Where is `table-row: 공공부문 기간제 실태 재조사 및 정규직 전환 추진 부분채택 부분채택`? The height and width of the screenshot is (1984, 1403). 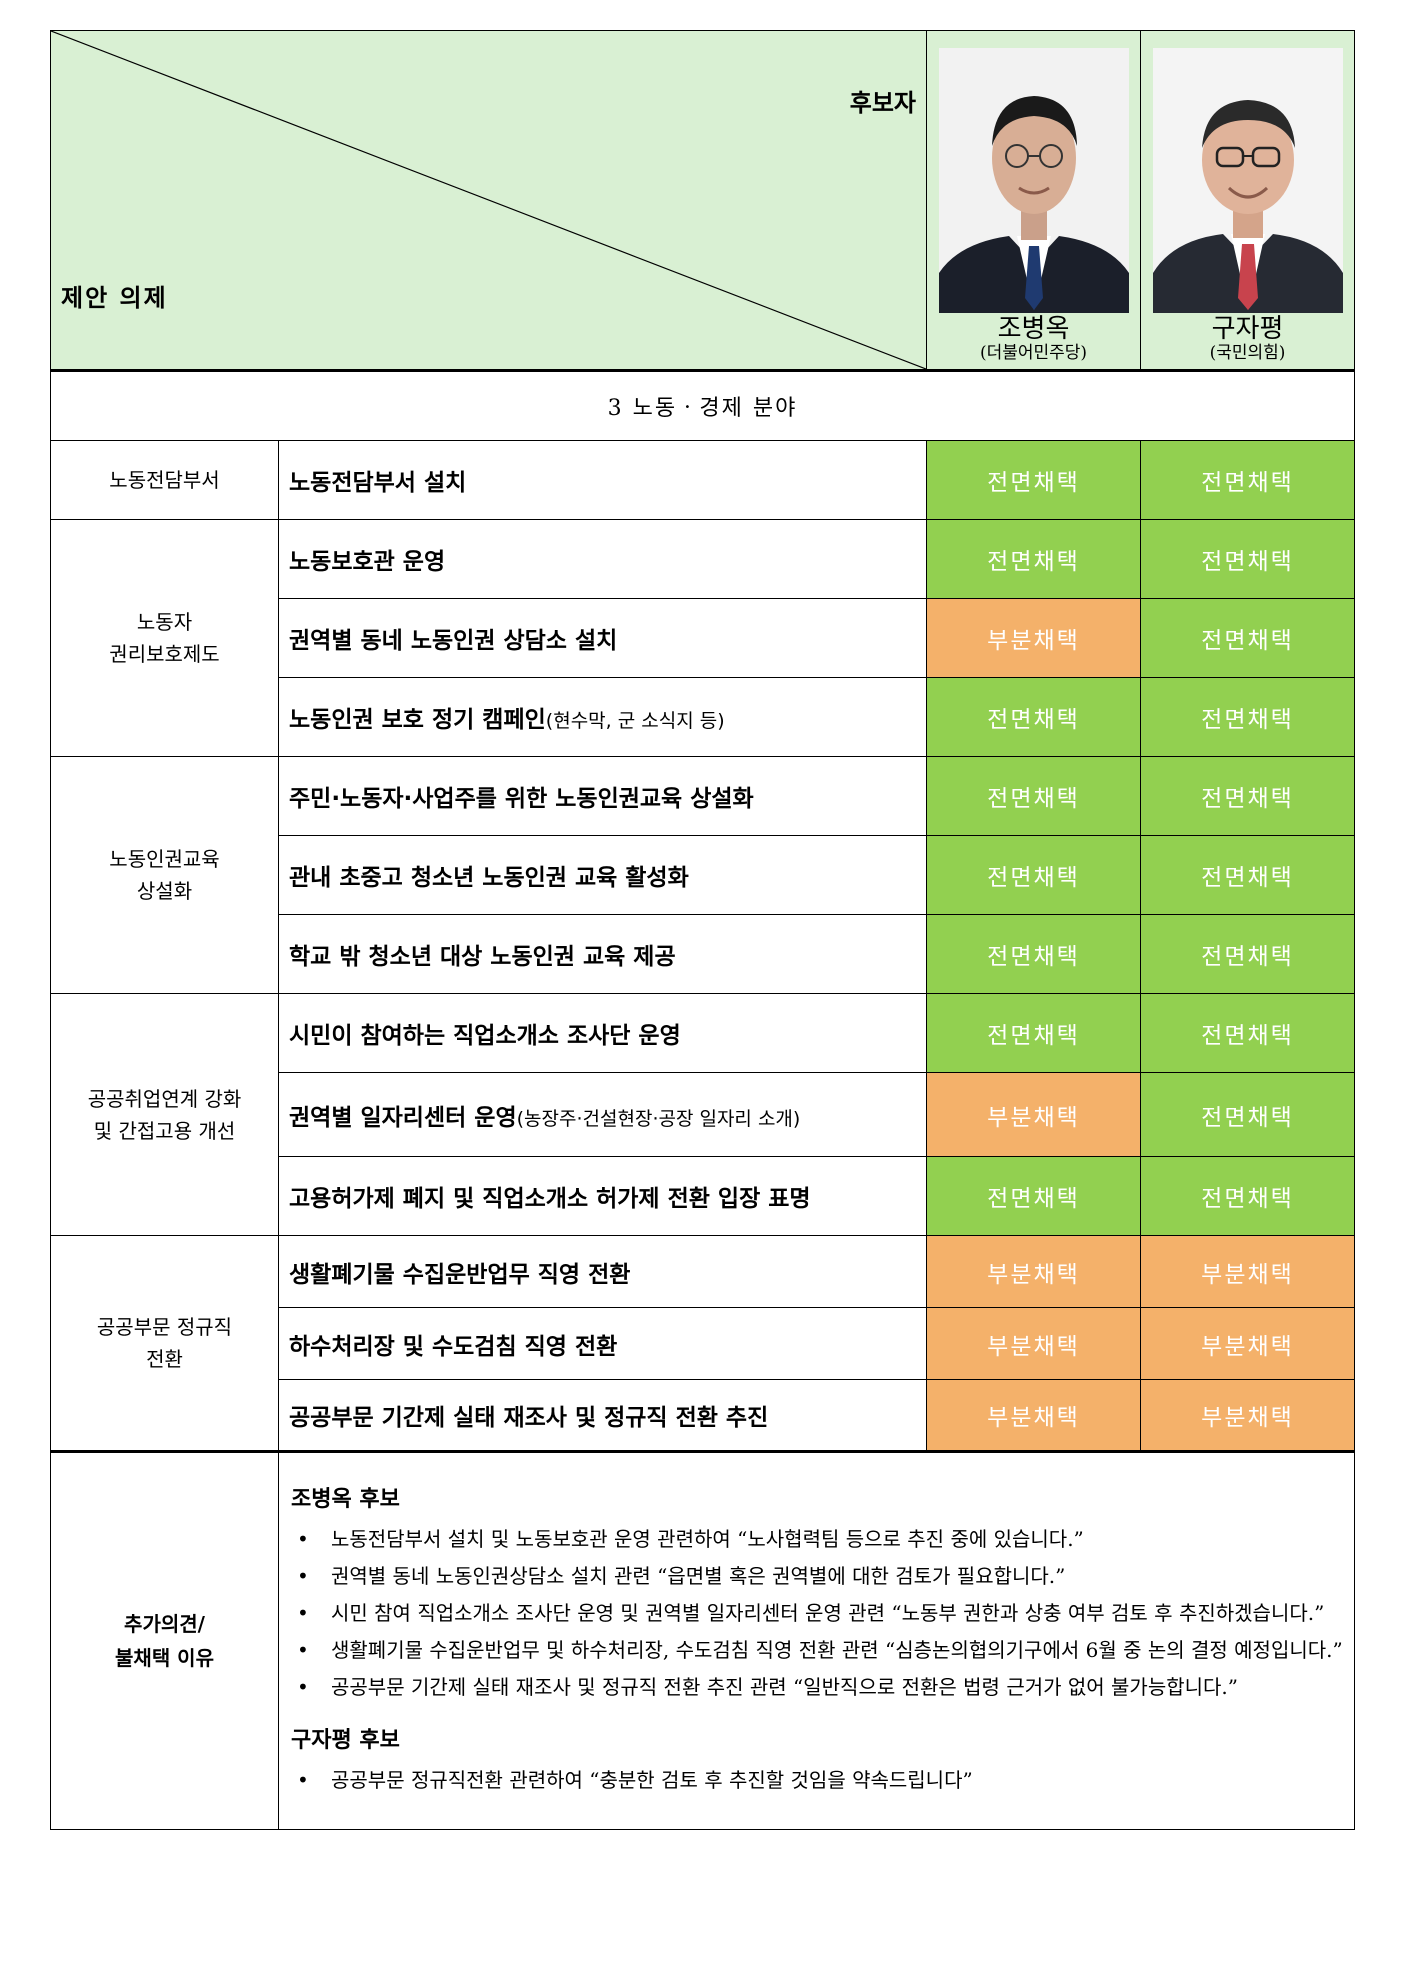 table-row: 공공부문 기간제 실태 재조사 및 정규직 전환 추진 부분채택 부분채택 is located at coordinates (703, 1415).